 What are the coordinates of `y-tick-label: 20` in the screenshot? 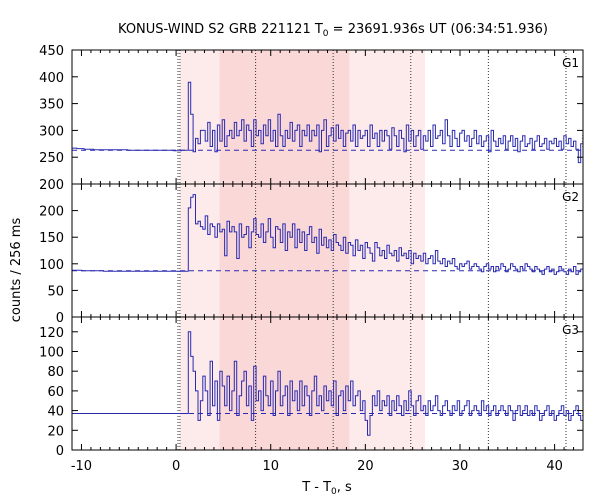 It's located at (55, 431).